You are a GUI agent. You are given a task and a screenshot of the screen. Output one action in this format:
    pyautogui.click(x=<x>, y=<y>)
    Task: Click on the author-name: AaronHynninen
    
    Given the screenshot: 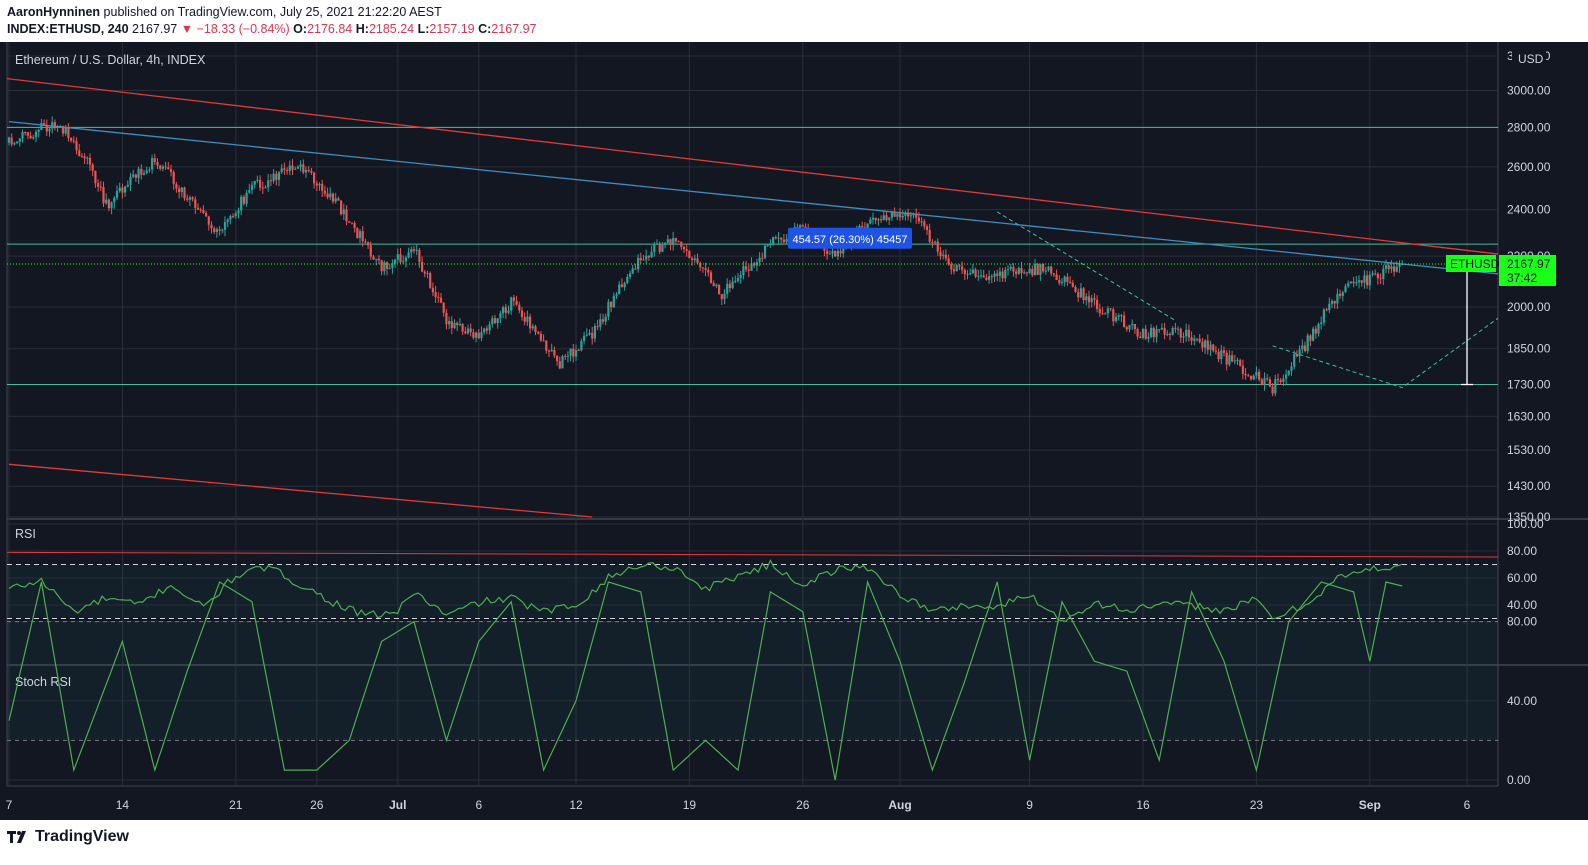 What is the action you would take?
    pyautogui.click(x=54, y=12)
    